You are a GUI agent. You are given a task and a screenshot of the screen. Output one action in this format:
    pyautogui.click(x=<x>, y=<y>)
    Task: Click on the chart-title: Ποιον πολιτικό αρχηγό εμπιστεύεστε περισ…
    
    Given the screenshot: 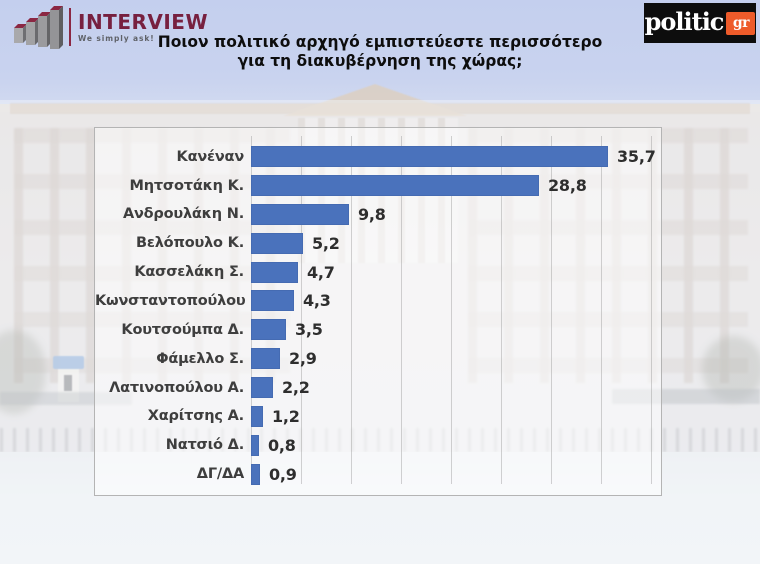 What is the action you would take?
    pyautogui.click(x=380, y=52)
    